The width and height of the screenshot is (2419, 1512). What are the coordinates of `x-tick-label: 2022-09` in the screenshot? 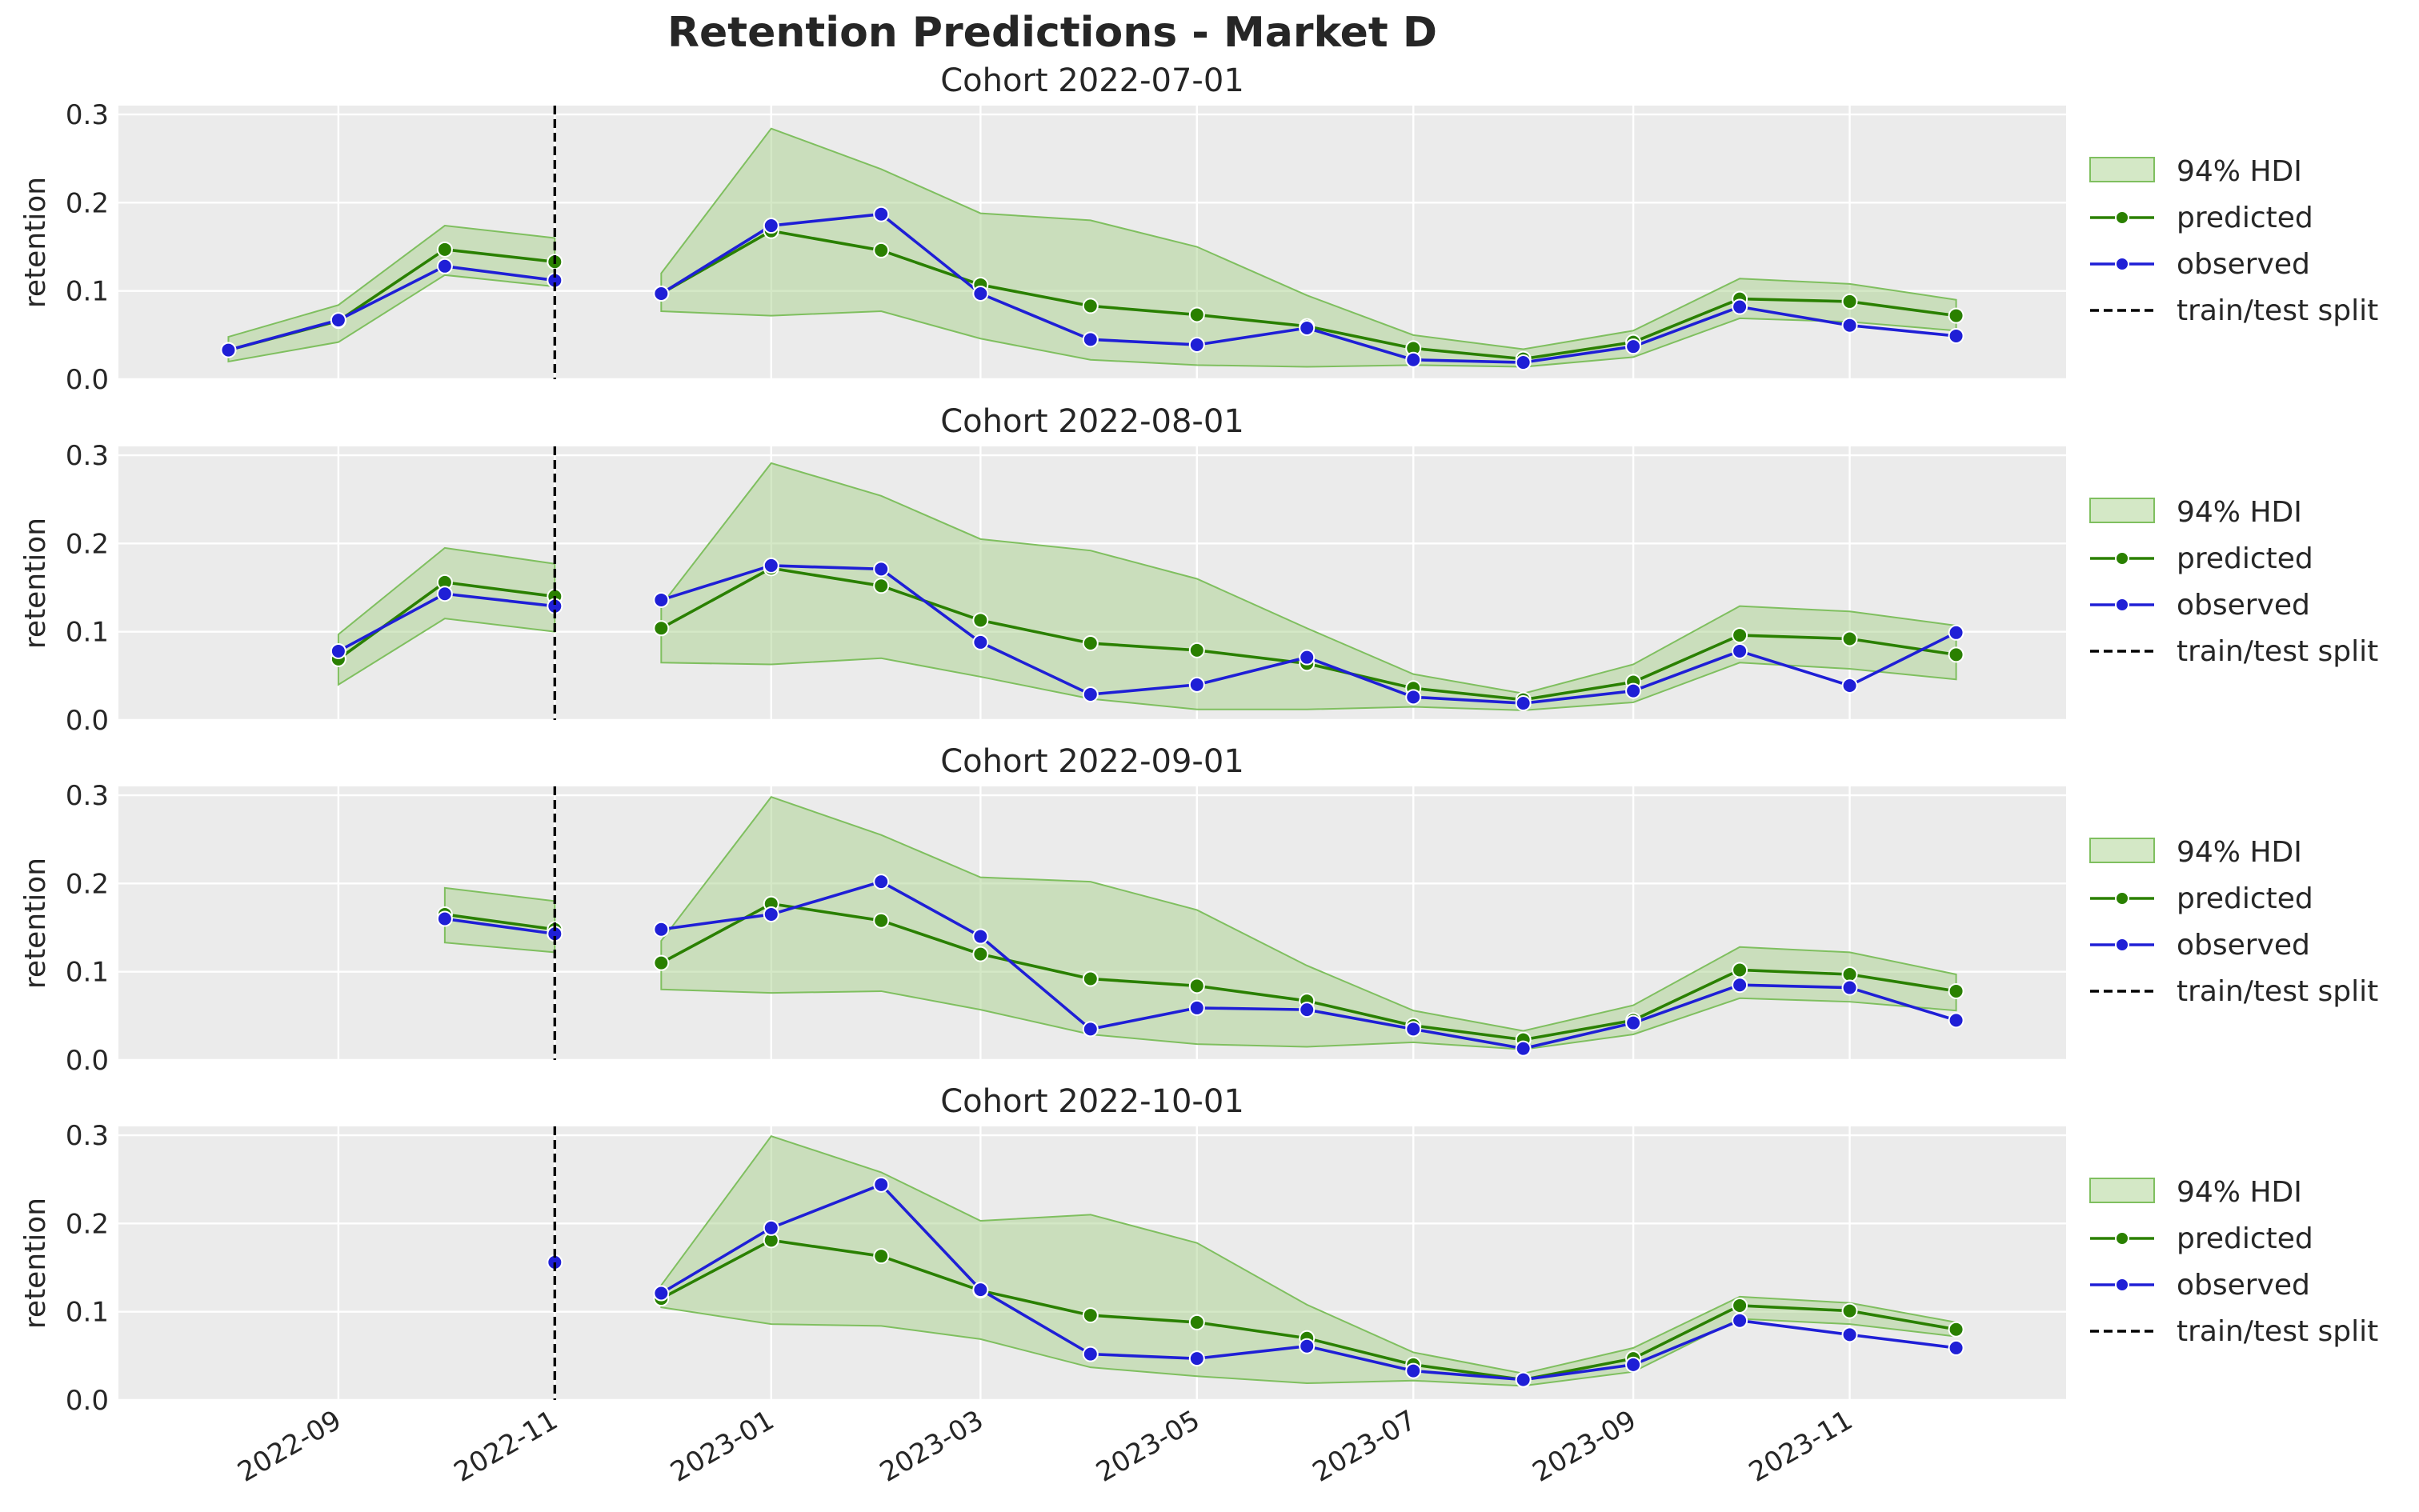 It's located at (289, 1446).